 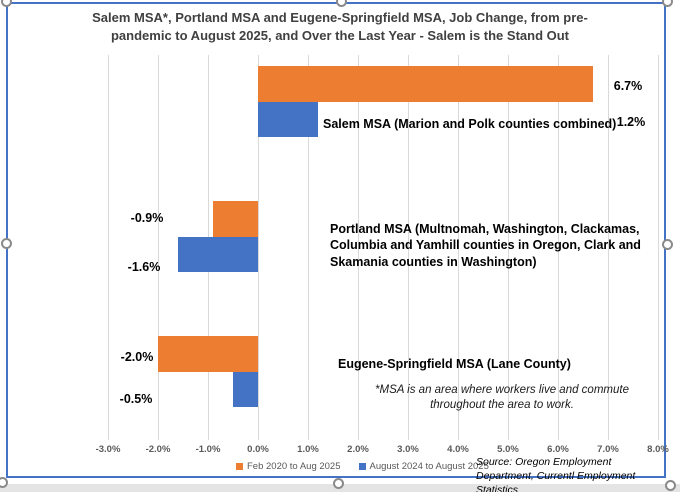 I want to click on x-axis-tick-label: 0.0%, so click(x=258, y=449).